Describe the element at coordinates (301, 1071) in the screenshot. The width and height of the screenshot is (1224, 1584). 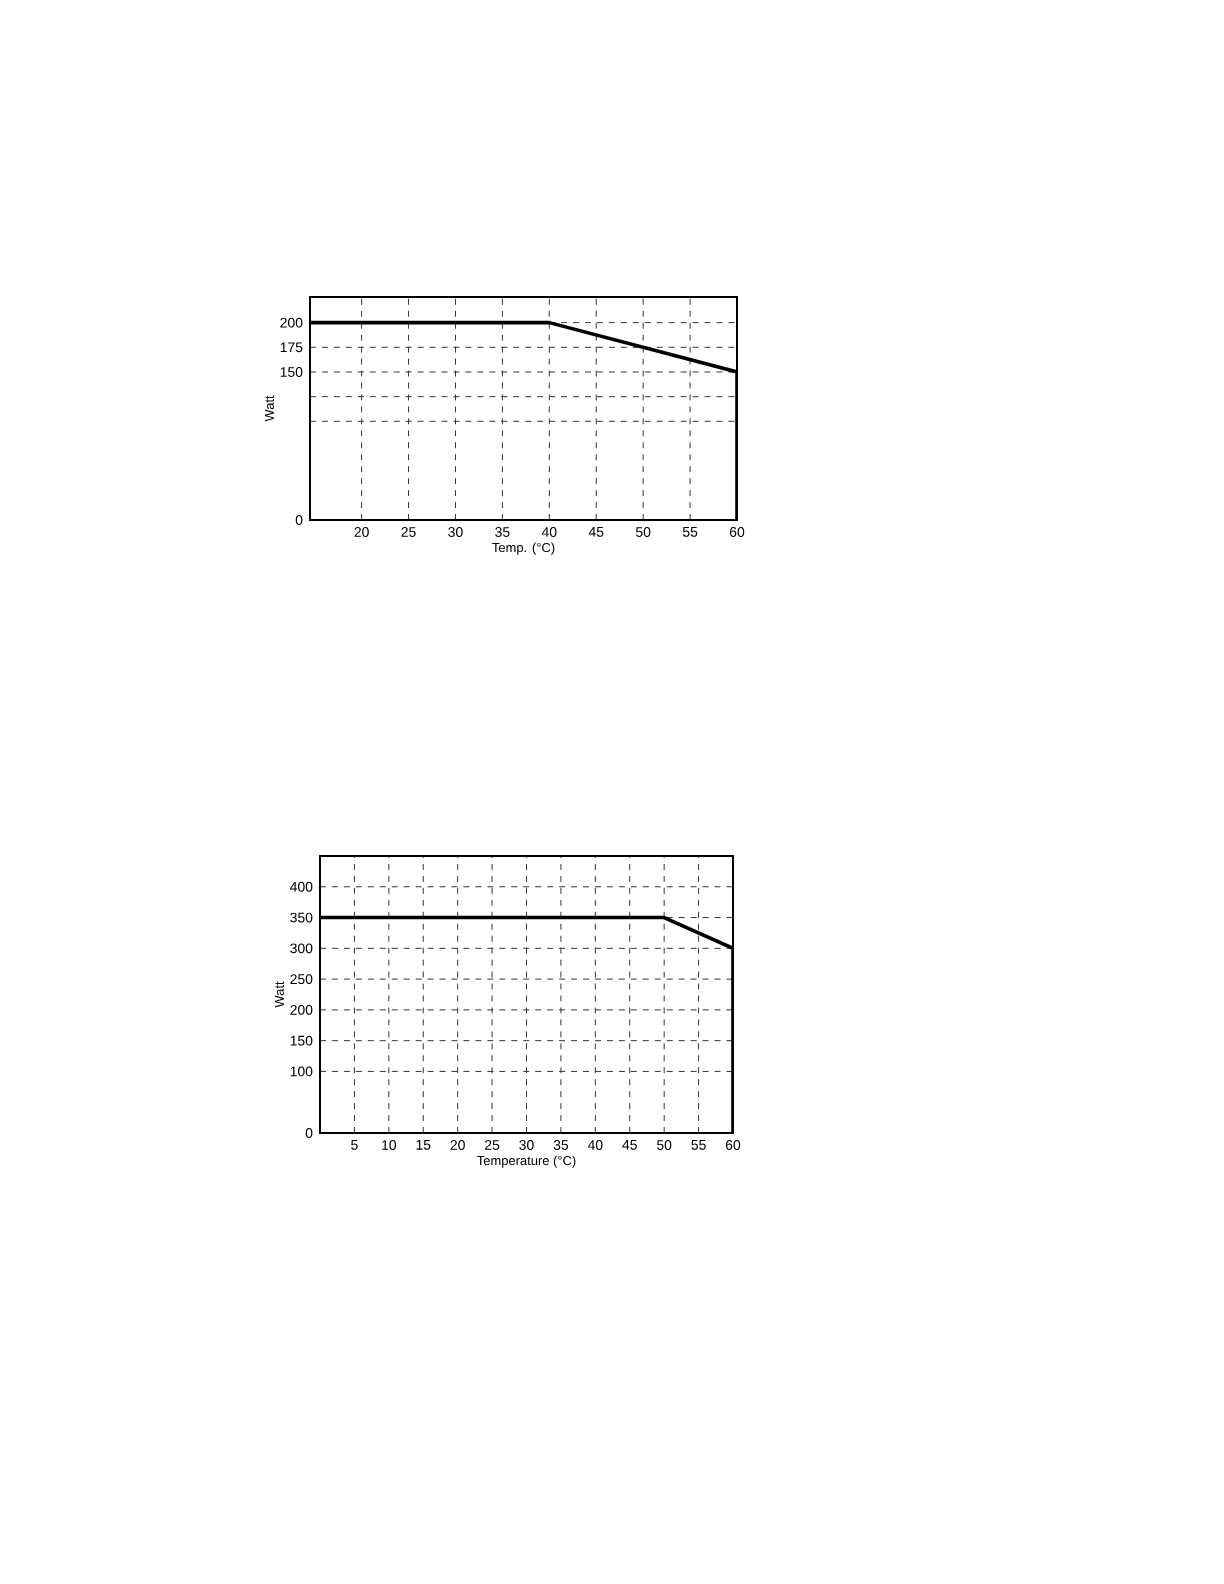
I see `y-tick-label: 100` at that location.